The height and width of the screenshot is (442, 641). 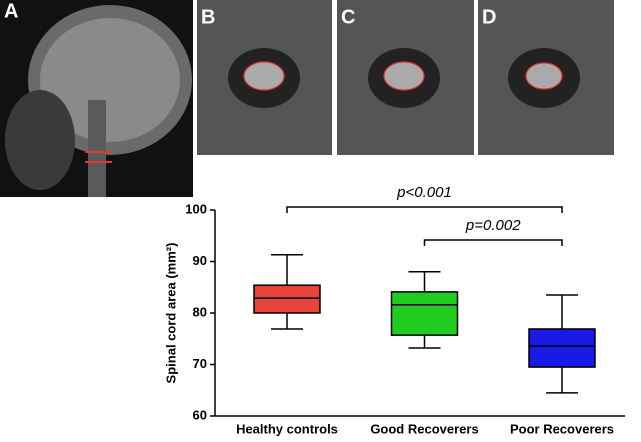 What do you see at coordinates (424, 428) in the screenshot?
I see `x-tick-label: Good Recoverers` at bounding box center [424, 428].